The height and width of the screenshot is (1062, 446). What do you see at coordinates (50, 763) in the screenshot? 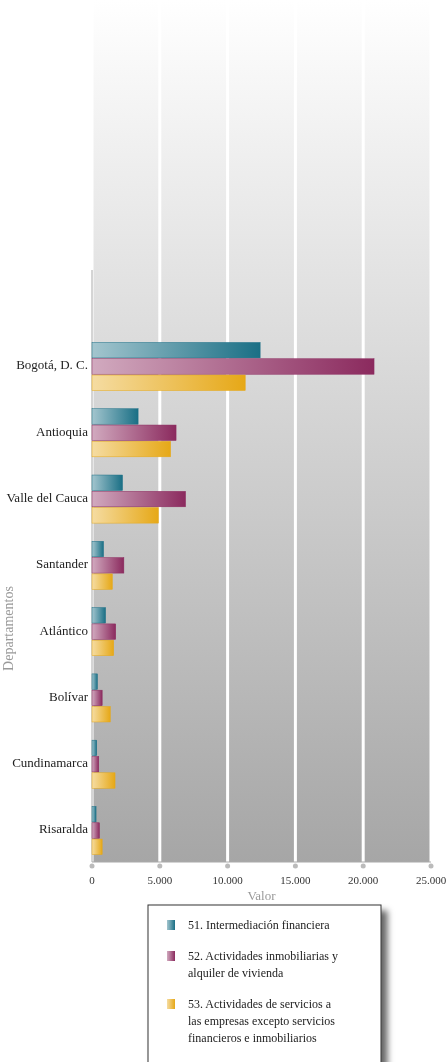
I see `y-tick-label: Cundinamarca` at bounding box center [50, 763].